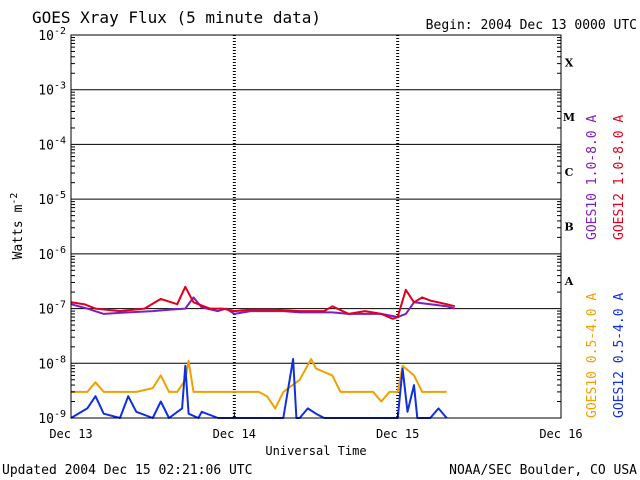  Describe the element at coordinates (18, 231) in the screenshot. I see `y-axis-title-text: Watts m` at that location.